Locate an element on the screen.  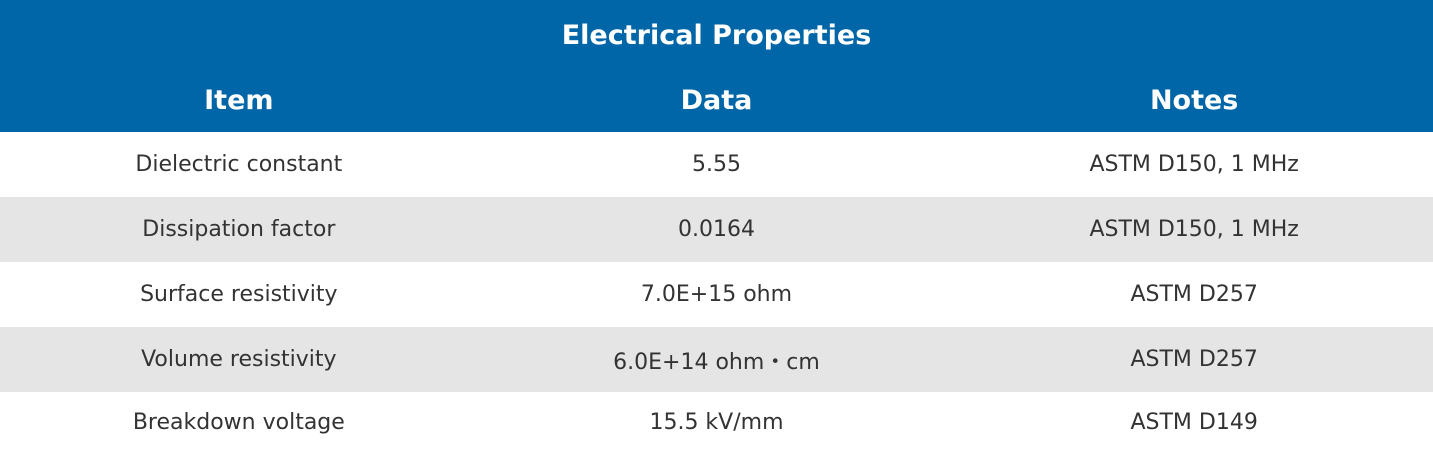
header-row: Item Data Notes is located at coordinates (716, 100).